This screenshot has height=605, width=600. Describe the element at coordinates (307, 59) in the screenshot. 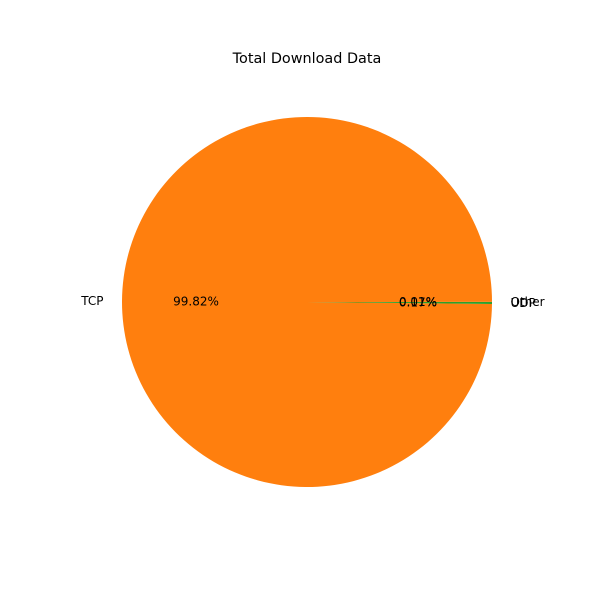

I see `chart-title: Total Download Data` at that location.